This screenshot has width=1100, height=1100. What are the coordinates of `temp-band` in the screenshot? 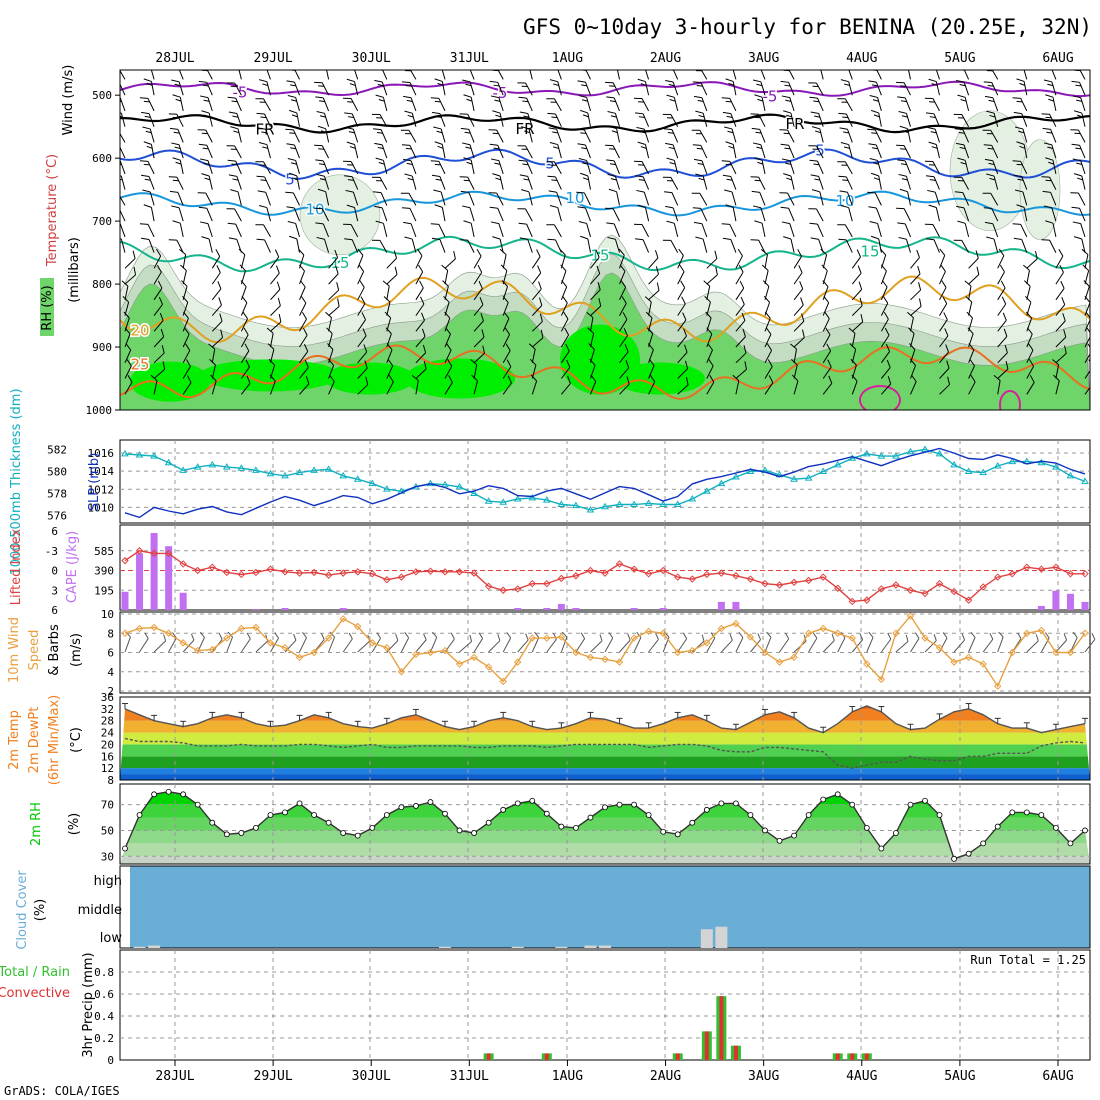 It's located at (605, 707).